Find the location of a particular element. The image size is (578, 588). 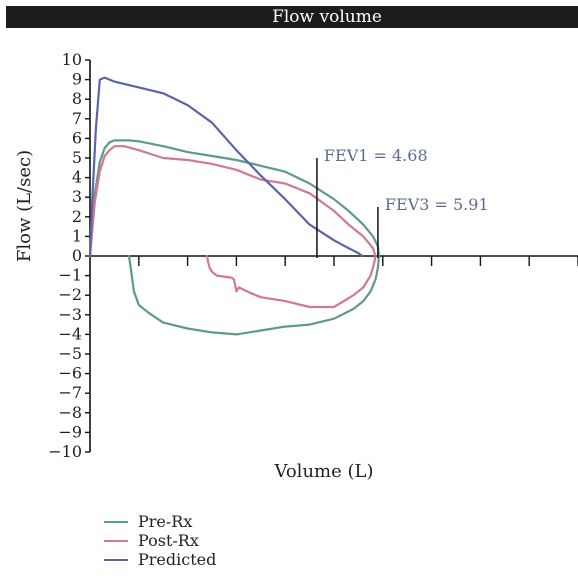

y-tick-label: −9 is located at coordinates (70, 431).